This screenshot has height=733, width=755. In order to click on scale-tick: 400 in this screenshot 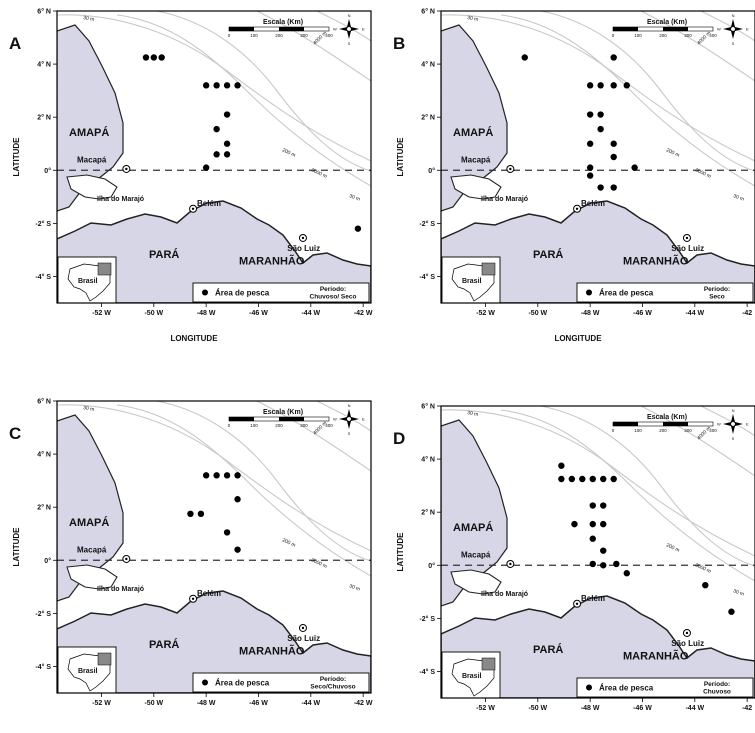, I will do `click(713, 35)`.